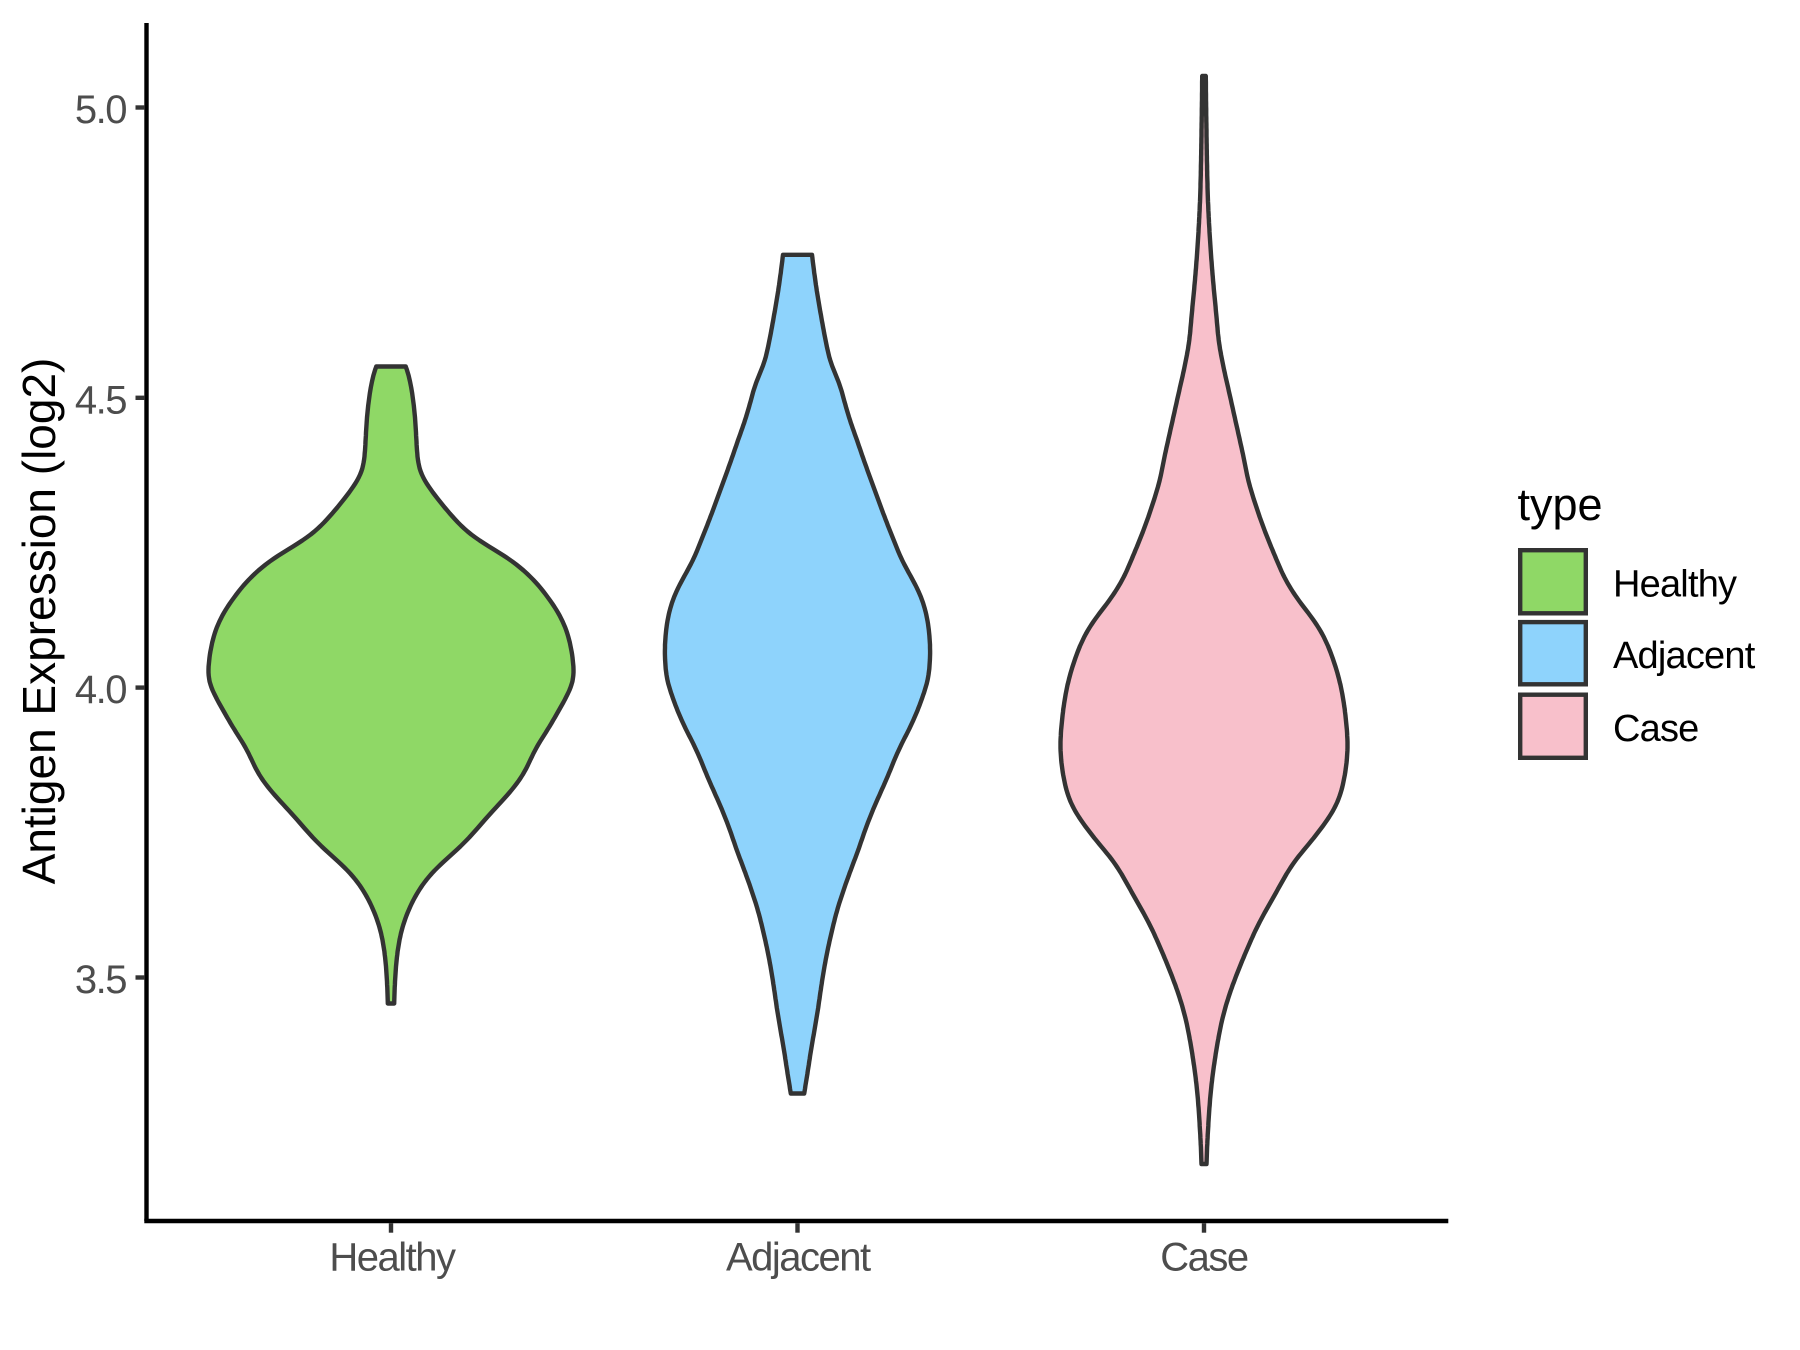 This screenshot has width=1800, height=1350. What do you see at coordinates (100, 110) in the screenshot?
I see `svg-text: 5.0` at bounding box center [100, 110].